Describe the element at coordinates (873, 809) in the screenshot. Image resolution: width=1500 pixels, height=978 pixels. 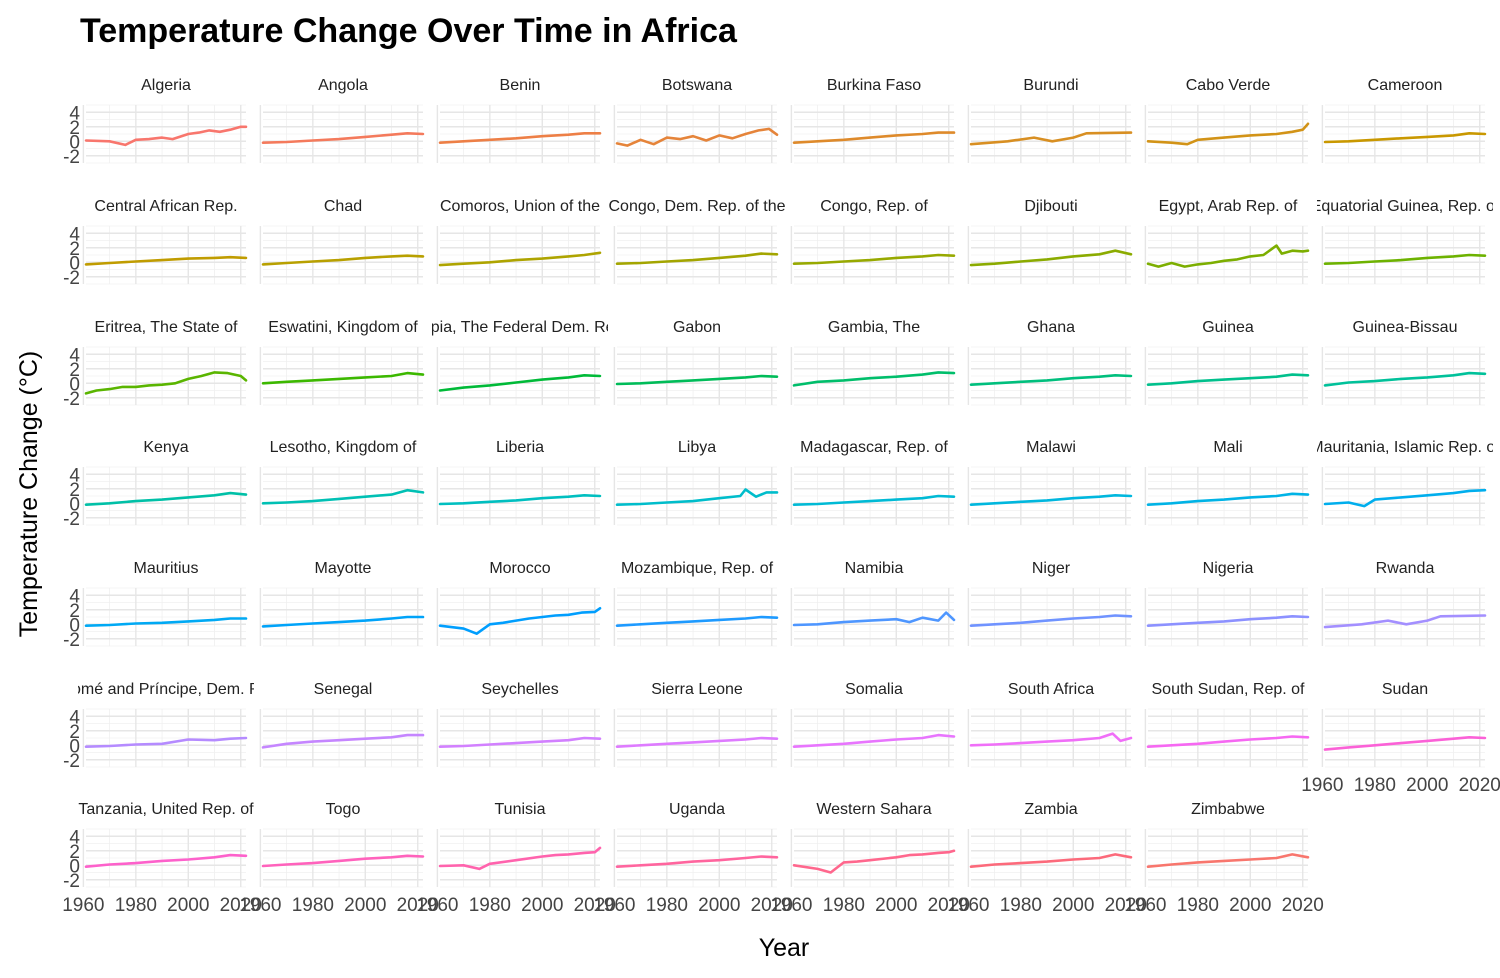
I see `facet-label: Western Sahara` at that location.